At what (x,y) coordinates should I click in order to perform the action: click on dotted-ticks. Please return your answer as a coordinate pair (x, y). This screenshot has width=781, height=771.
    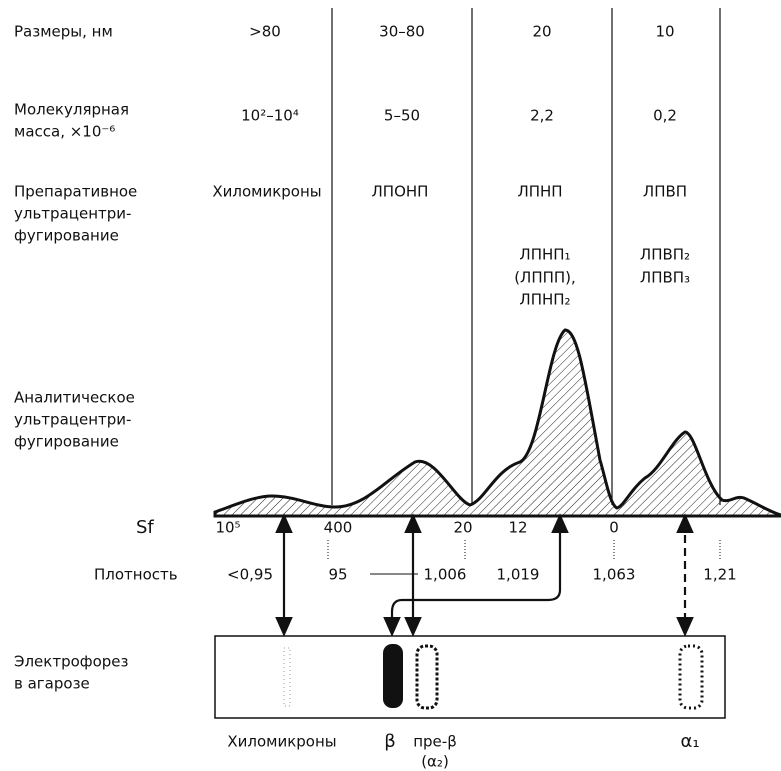
    Looking at the image, I should click on (524, 550).